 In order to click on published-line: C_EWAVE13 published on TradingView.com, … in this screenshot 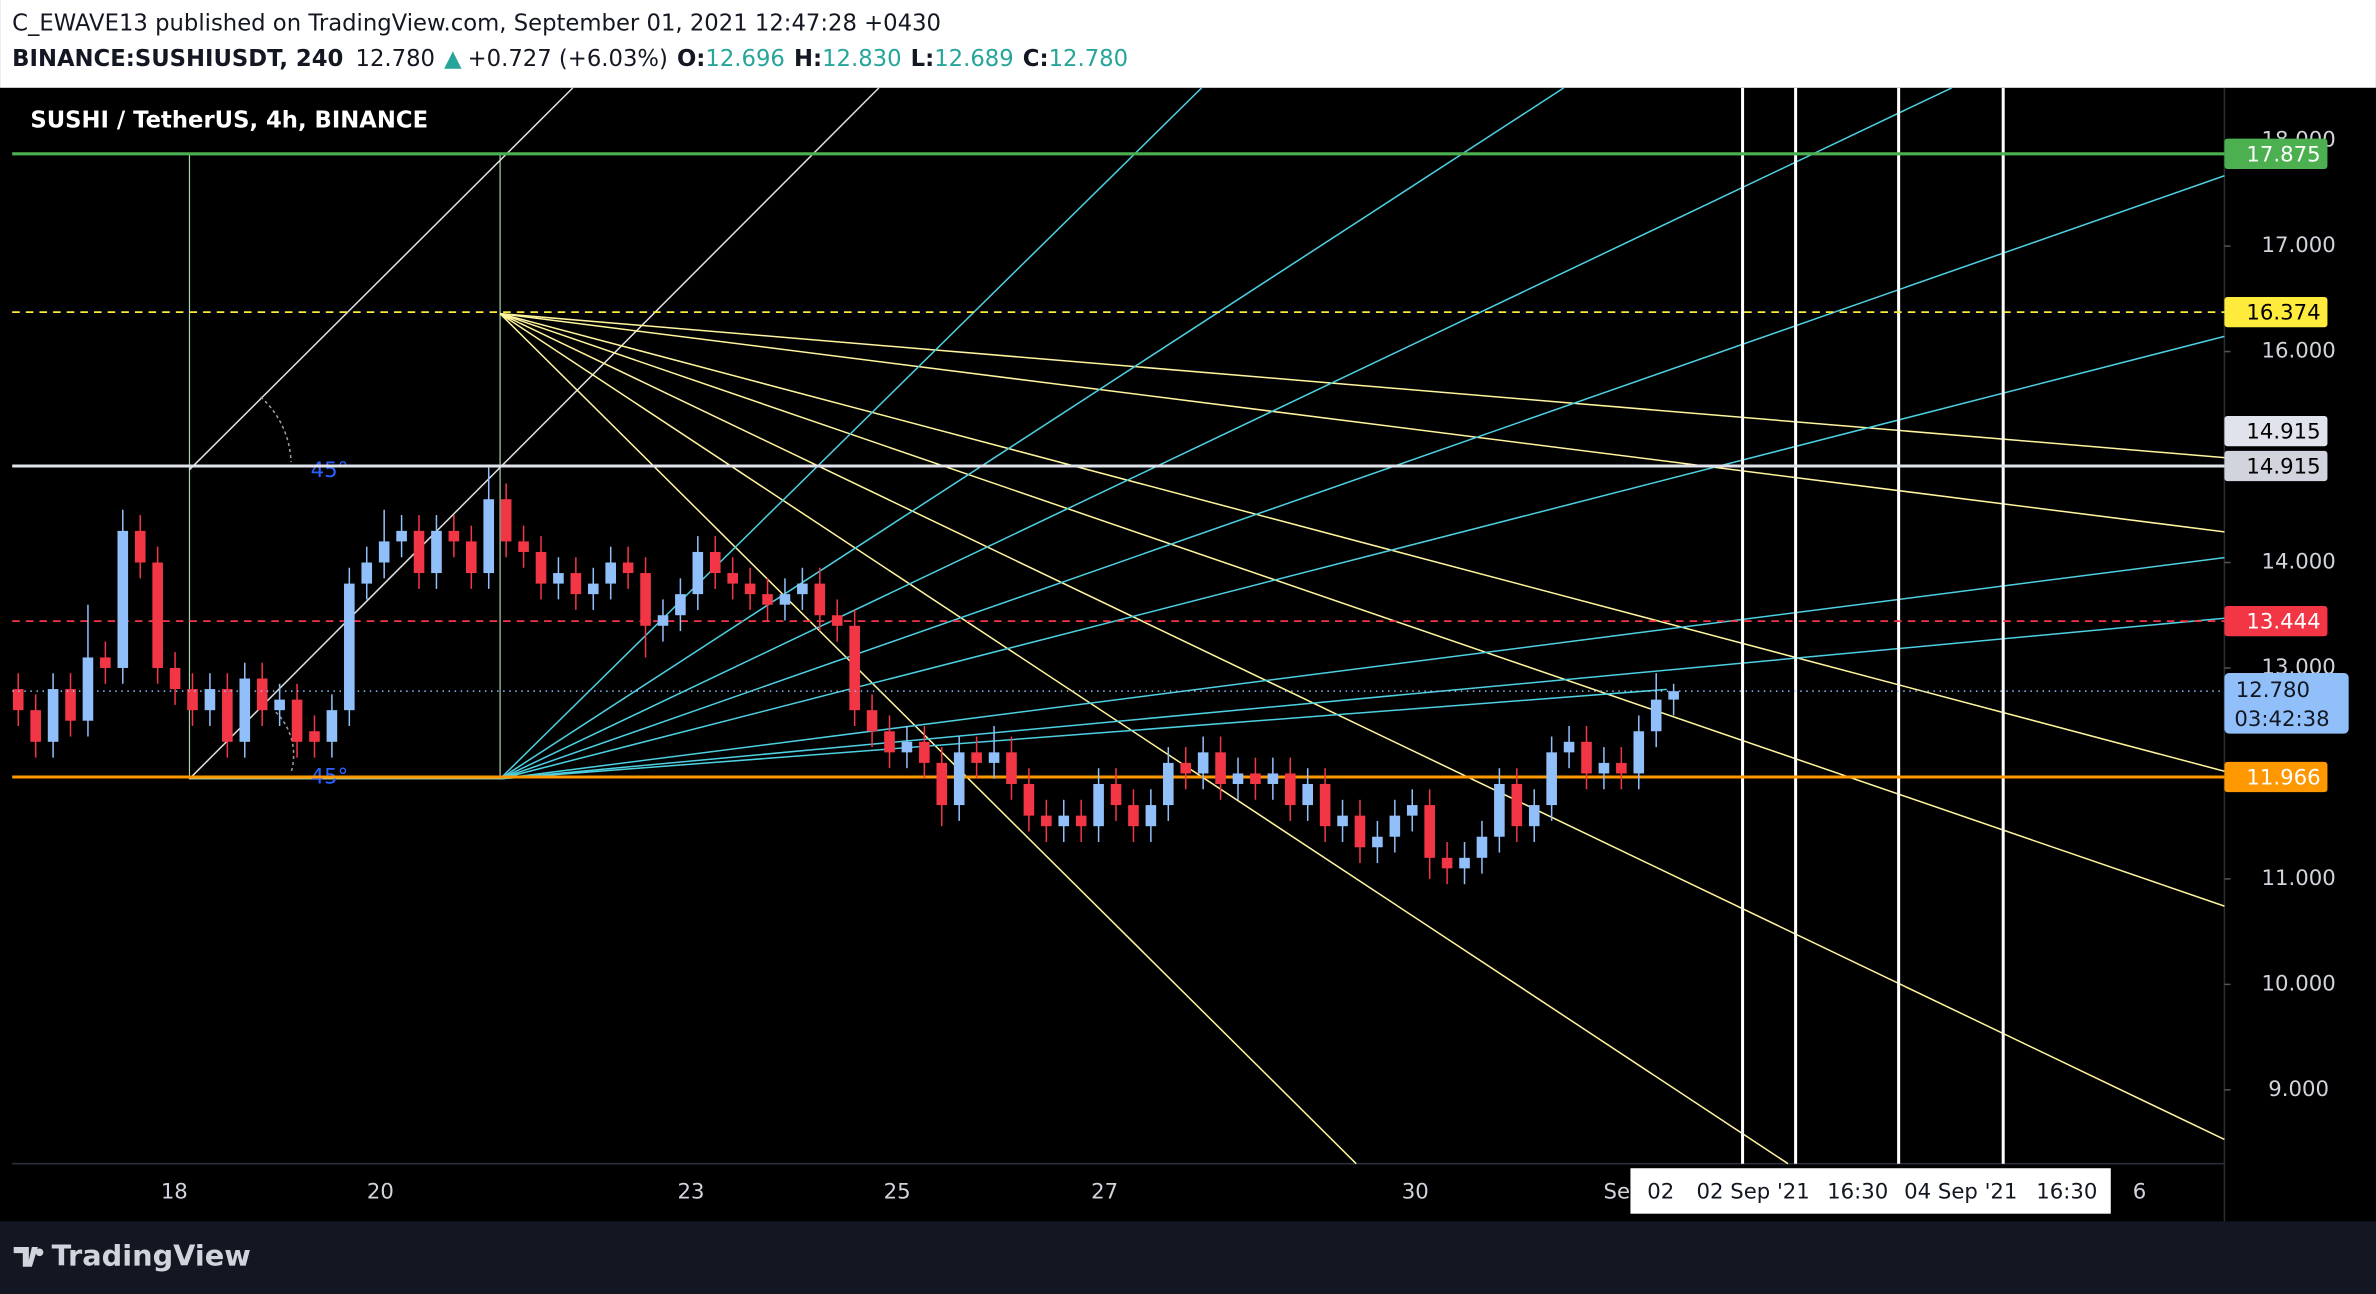, I will do `click(476, 24)`.